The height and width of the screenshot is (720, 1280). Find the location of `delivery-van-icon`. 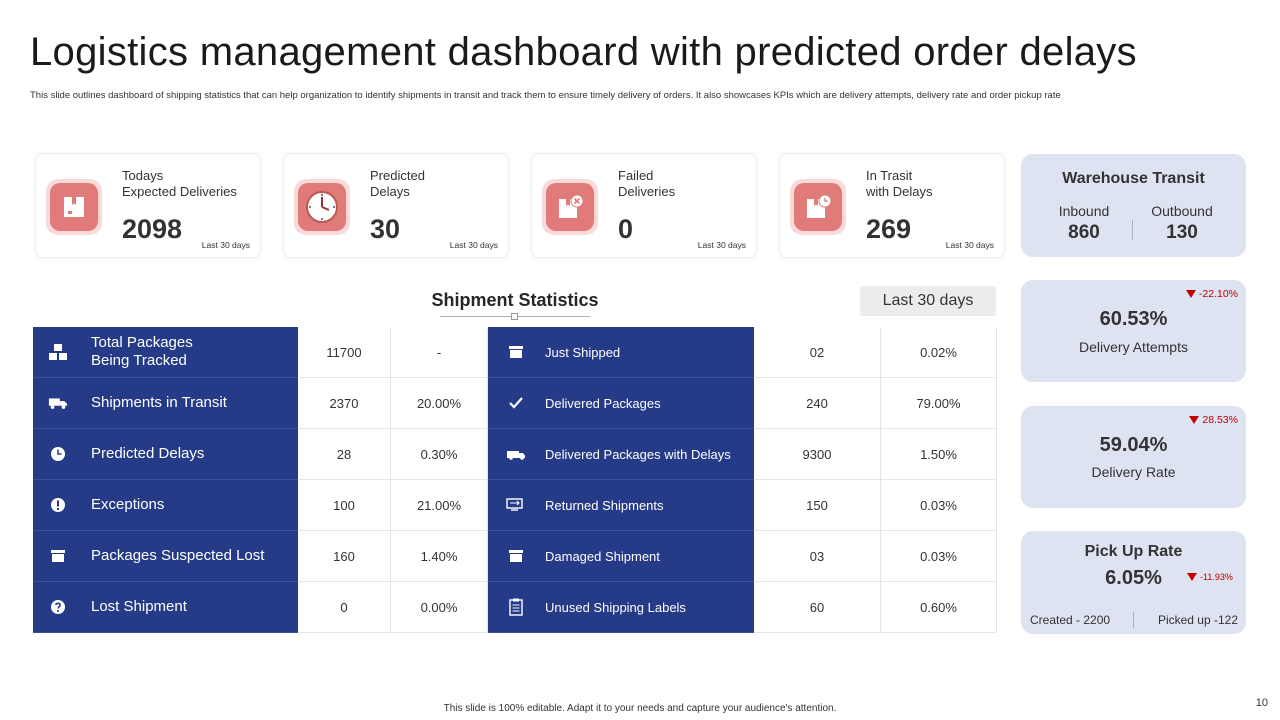

delivery-van-icon is located at coordinates (516, 454).